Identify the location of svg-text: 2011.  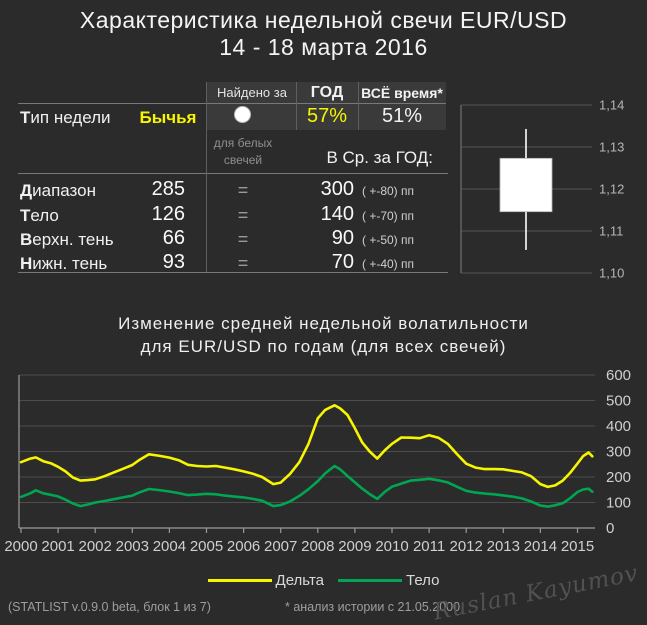
(429, 546).